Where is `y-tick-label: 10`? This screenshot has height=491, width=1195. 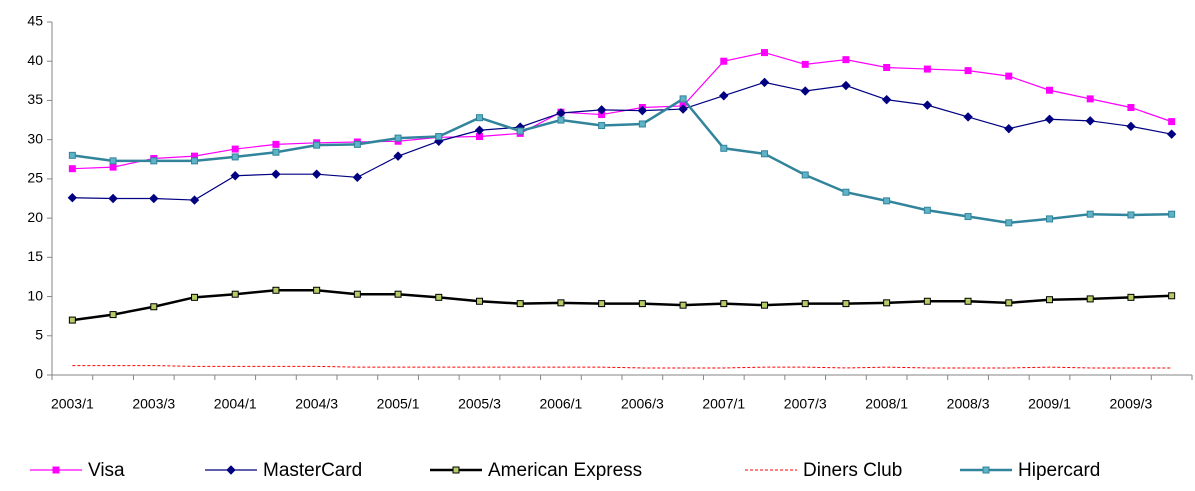
y-tick-label: 10 is located at coordinates (35, 295).